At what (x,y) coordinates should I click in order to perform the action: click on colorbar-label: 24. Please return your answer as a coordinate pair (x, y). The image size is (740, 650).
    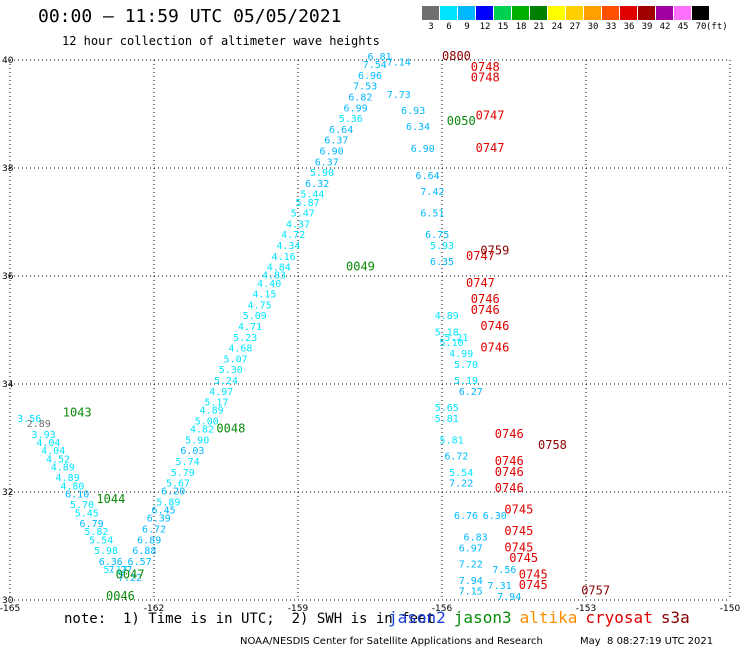
    Looking at the image, I should click on (557, 27).